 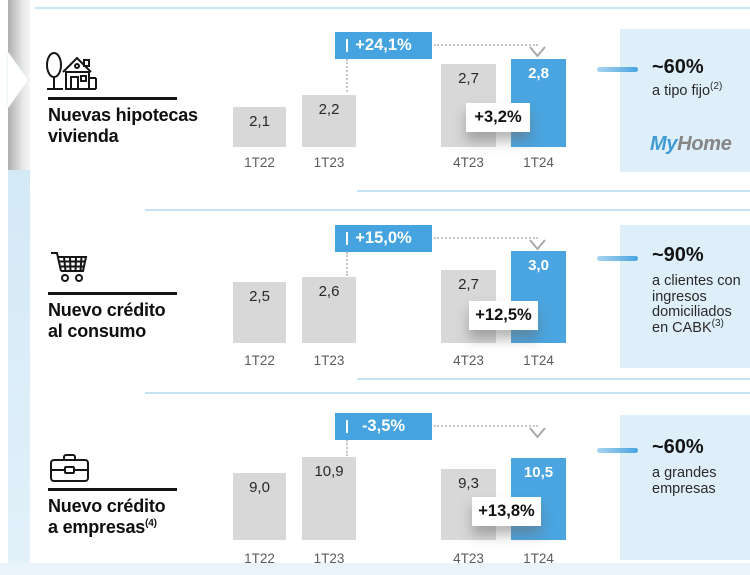 I want to click on qoq-value: +12,5%, so click(x=503, y=315).